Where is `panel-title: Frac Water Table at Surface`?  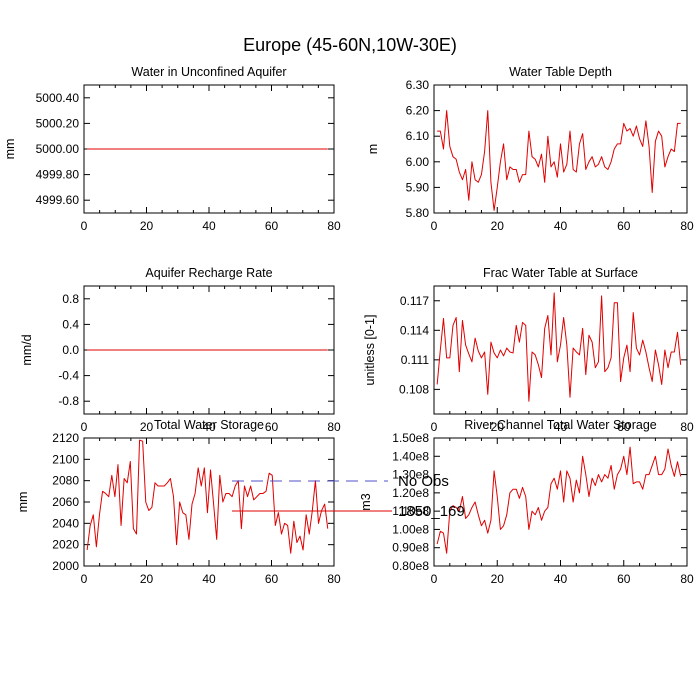 panel-title: Frac Water Table at Surface is located at coordinates (560, 273).